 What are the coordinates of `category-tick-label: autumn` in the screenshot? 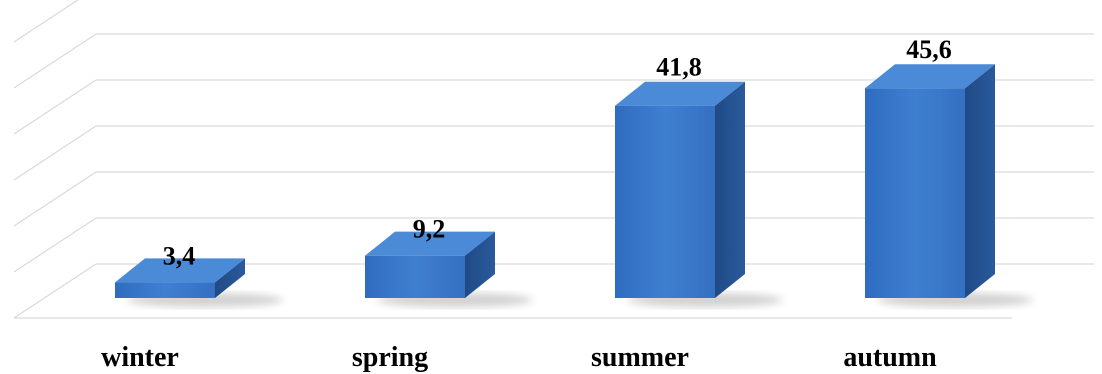 It's located at (890, 357).